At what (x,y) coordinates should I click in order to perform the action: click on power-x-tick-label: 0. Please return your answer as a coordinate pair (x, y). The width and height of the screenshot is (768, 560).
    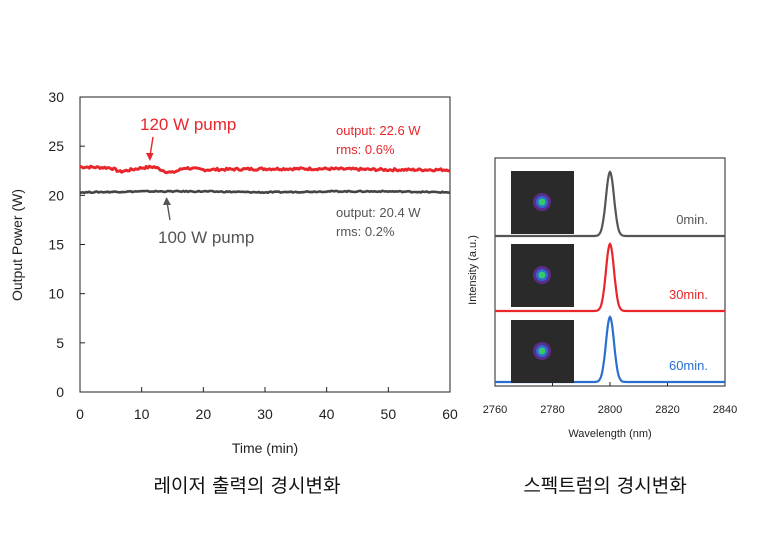
    Looking at the image, I should click on (80, 414).